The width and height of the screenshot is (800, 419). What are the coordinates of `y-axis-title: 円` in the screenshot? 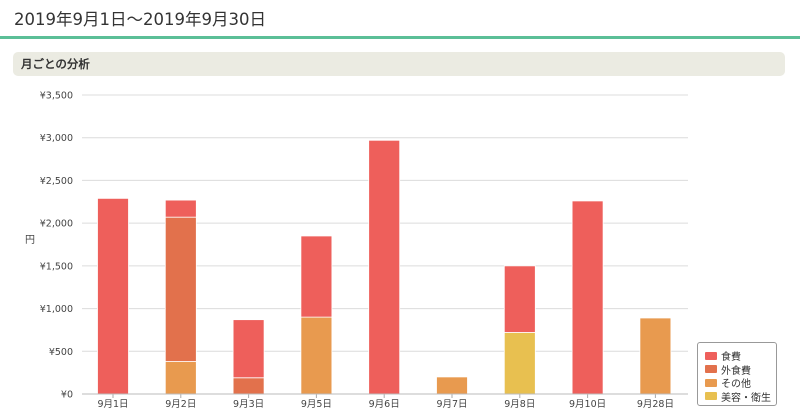 It's located at (30, 240).